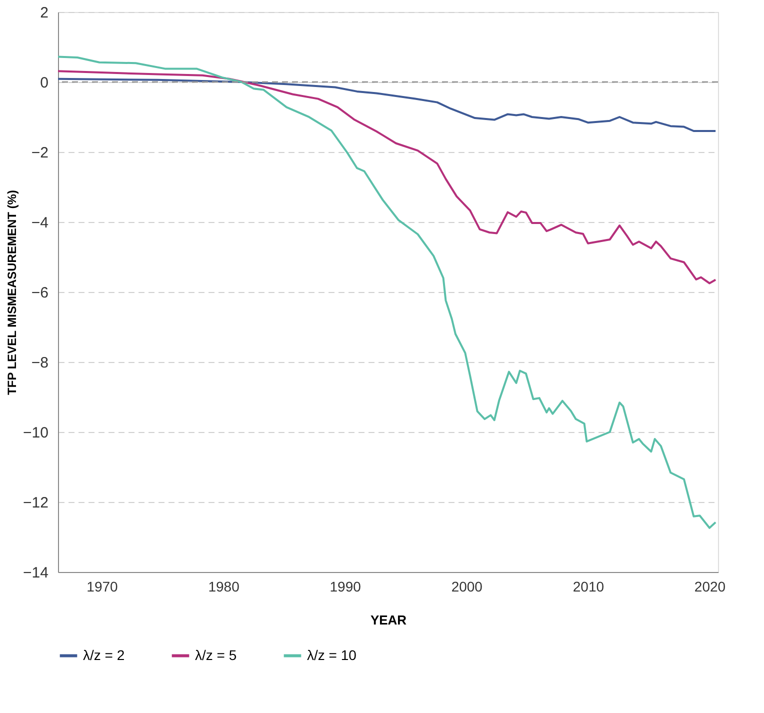 The width and height of the screenshot is (764, 713). I want to click on y-tick-label: −8, so click(39, 363).